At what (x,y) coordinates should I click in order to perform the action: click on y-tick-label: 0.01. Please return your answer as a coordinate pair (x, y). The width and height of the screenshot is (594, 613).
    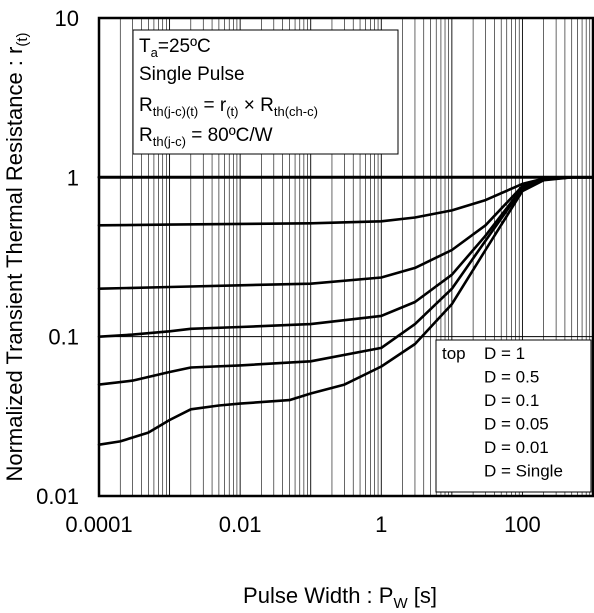
    Looking at the image, I should click on (57, 496).